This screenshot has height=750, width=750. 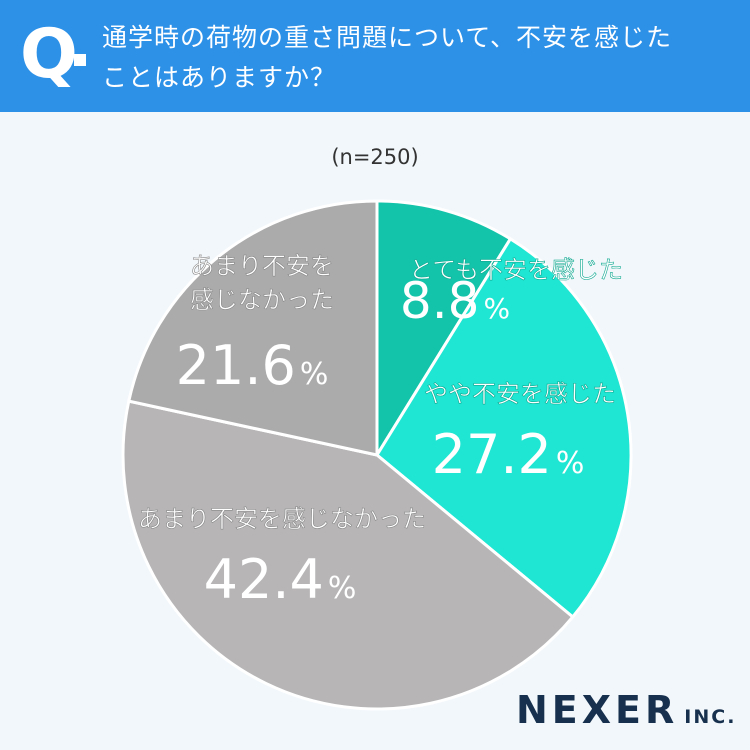 What do you see at coordinates (49, 54) in the screenshot?
I see `q-mark: Q` at bounding box center [49, 54].